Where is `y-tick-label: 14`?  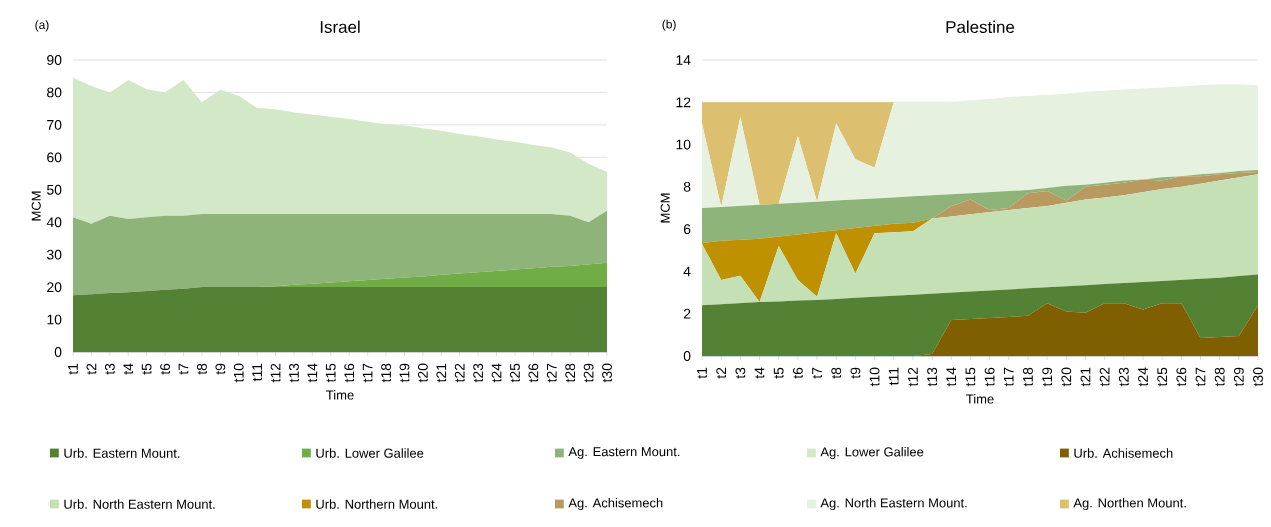 y-tick-label: 14 is located at coordinates (683, 60).